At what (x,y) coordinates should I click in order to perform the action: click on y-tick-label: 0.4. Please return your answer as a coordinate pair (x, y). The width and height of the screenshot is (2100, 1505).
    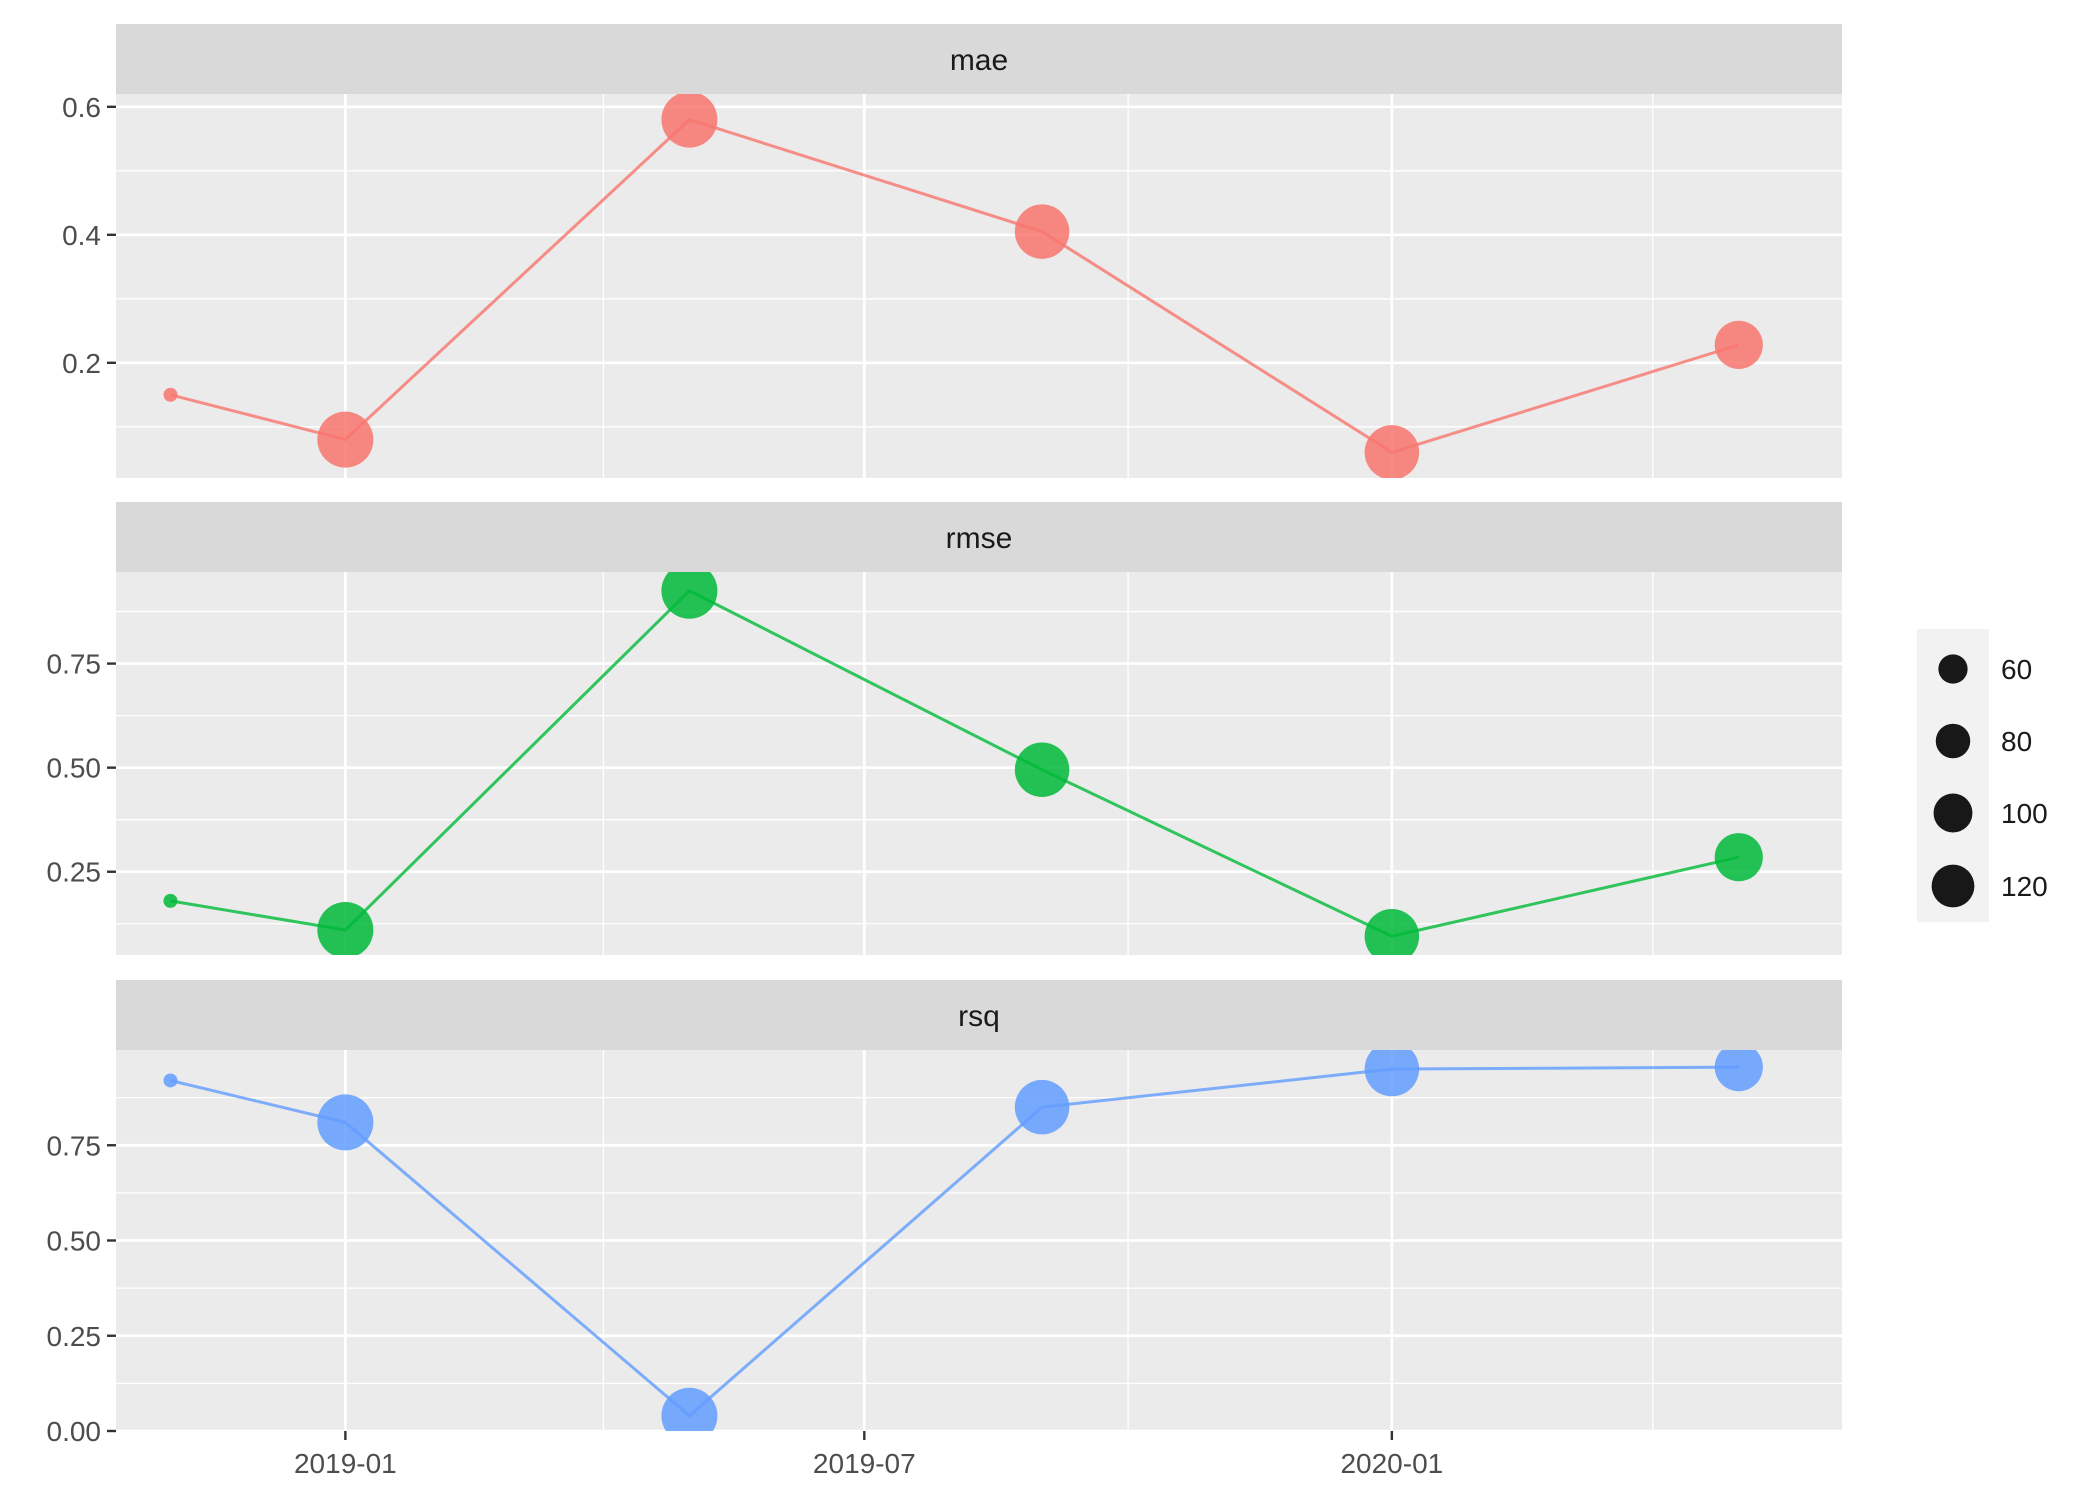
    Looking at the image, I should click on (81, 235).